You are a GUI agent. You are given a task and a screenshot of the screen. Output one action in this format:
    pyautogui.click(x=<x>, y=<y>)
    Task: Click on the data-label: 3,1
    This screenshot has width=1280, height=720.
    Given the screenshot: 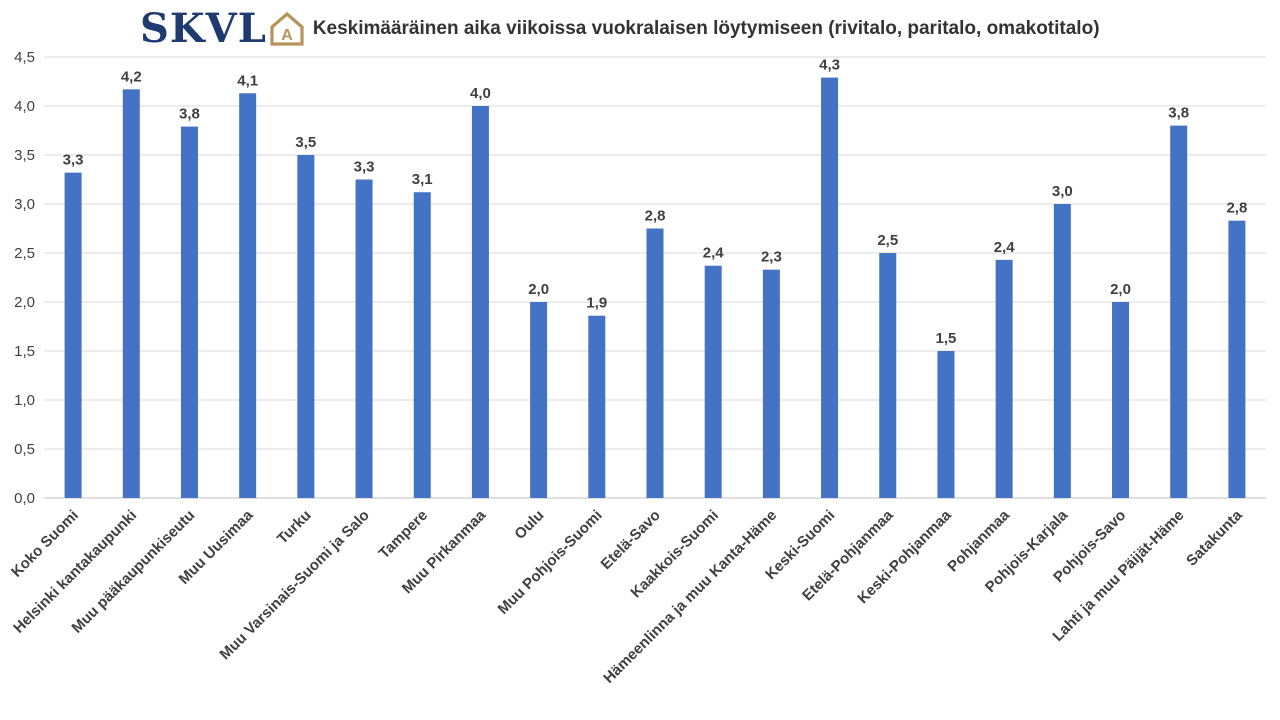 What is the action you would take?
    pyautogui.click(x=422, y=179)
    